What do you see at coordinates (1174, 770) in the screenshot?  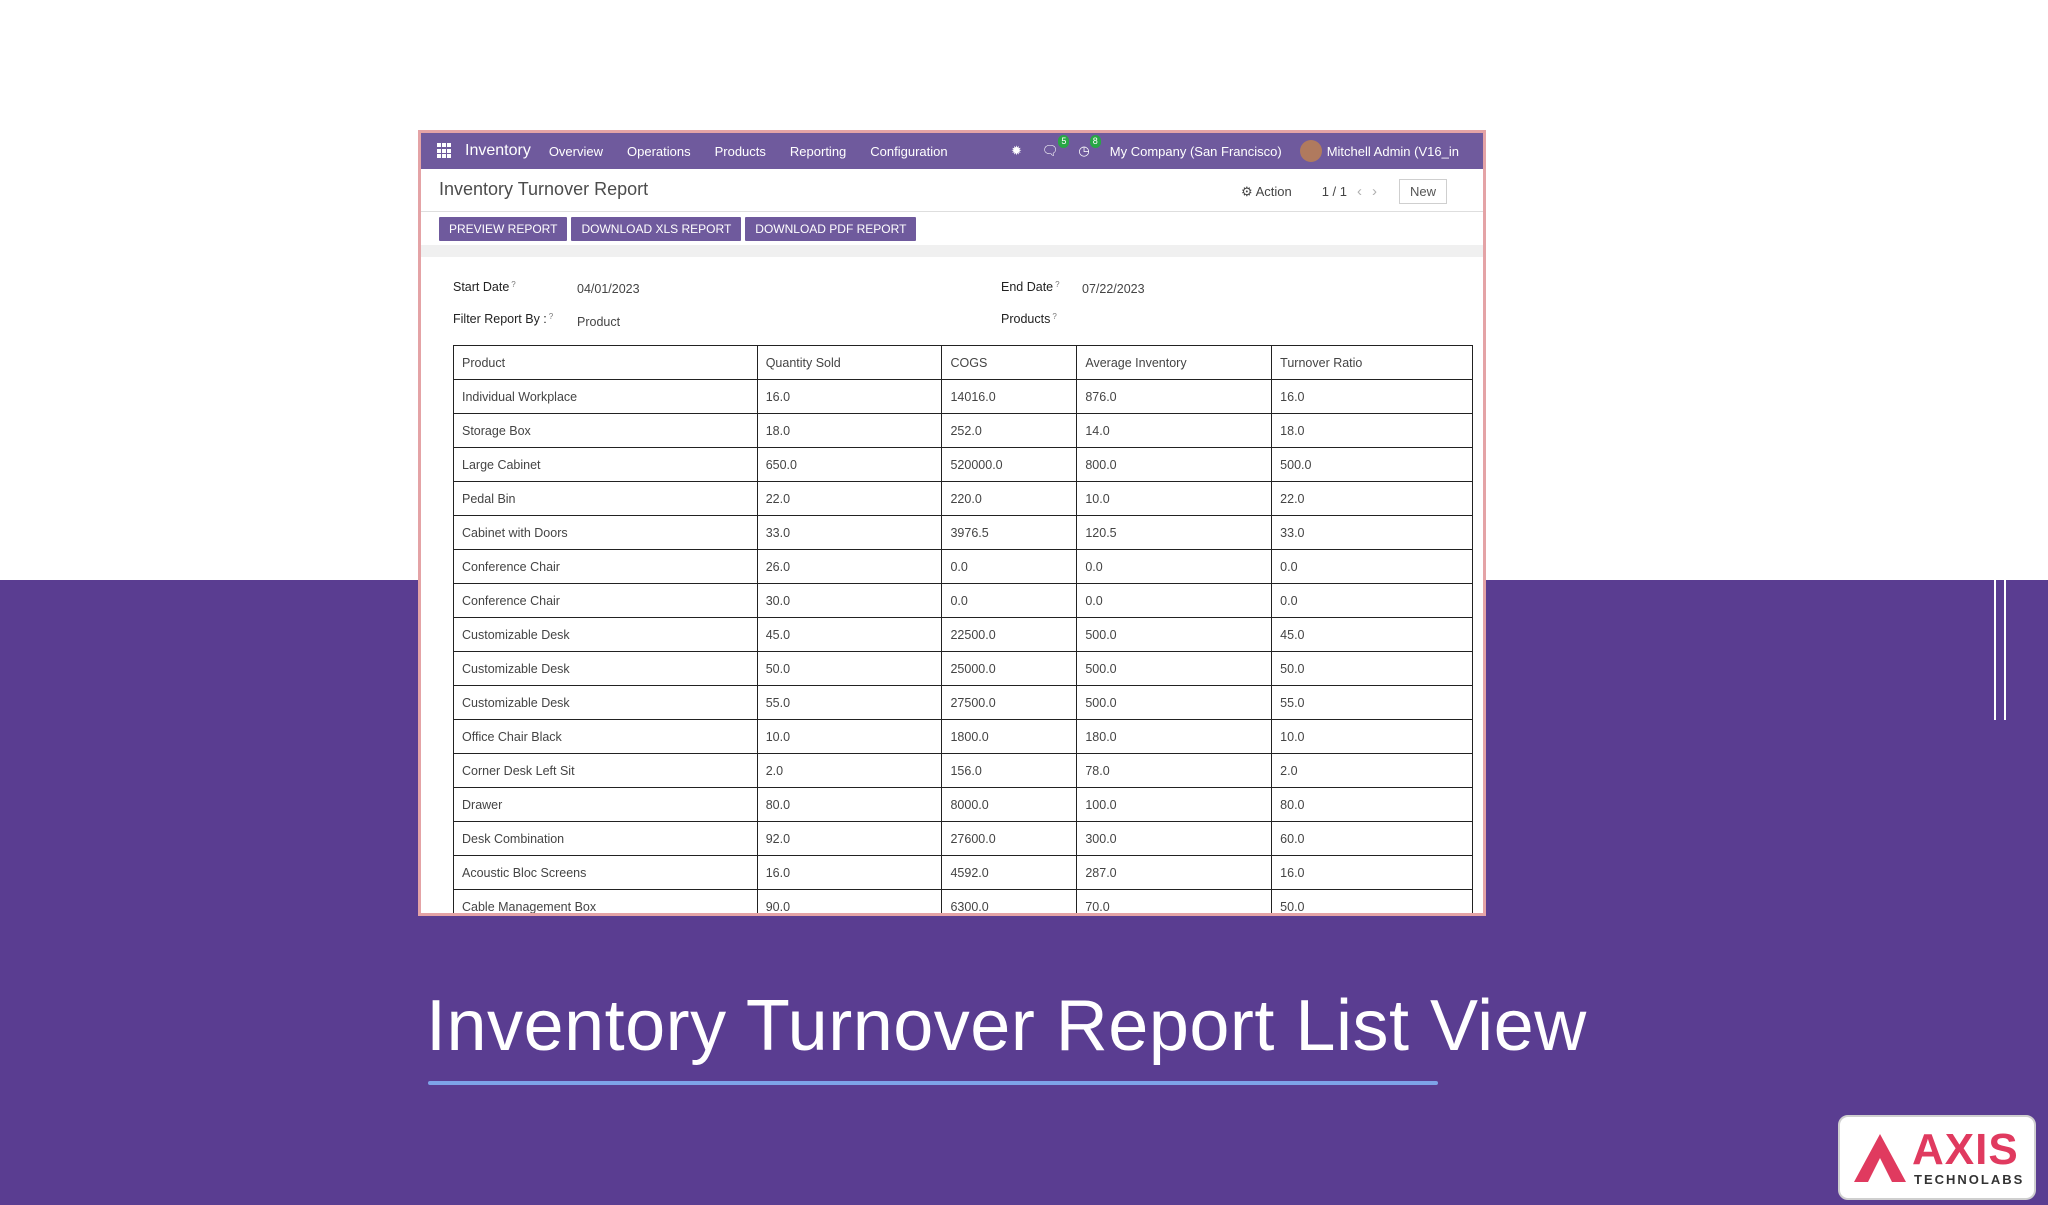 I see `table-cell: 78.0` at bounding box center [1174, 770].